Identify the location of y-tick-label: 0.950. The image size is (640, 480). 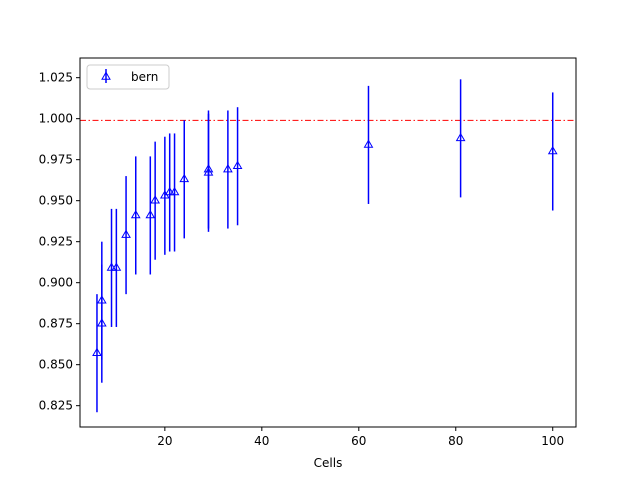
(56, 201).